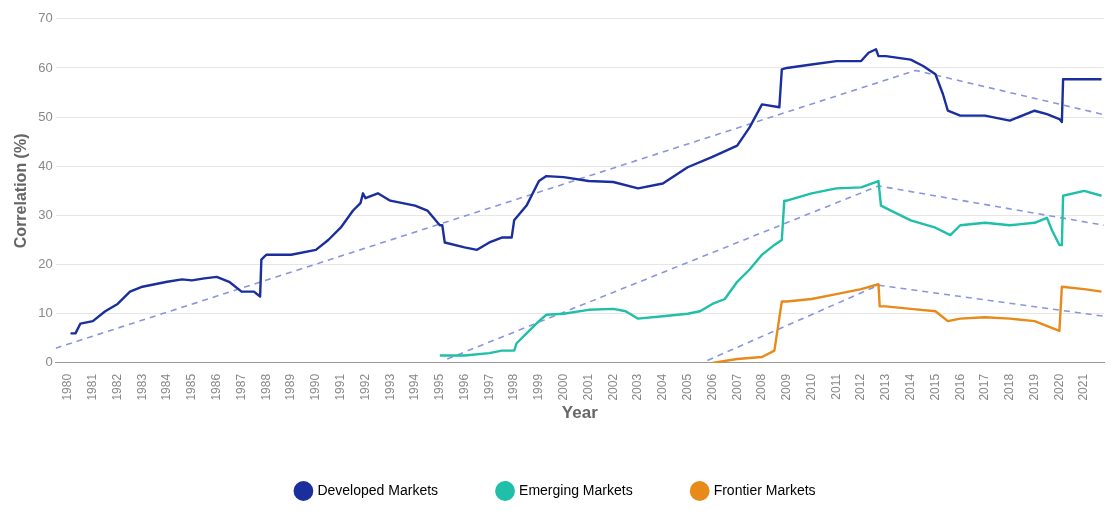 This screenshot has width=1116, height=516. I want to click on y-tick-label: 60, so click(45, 67).